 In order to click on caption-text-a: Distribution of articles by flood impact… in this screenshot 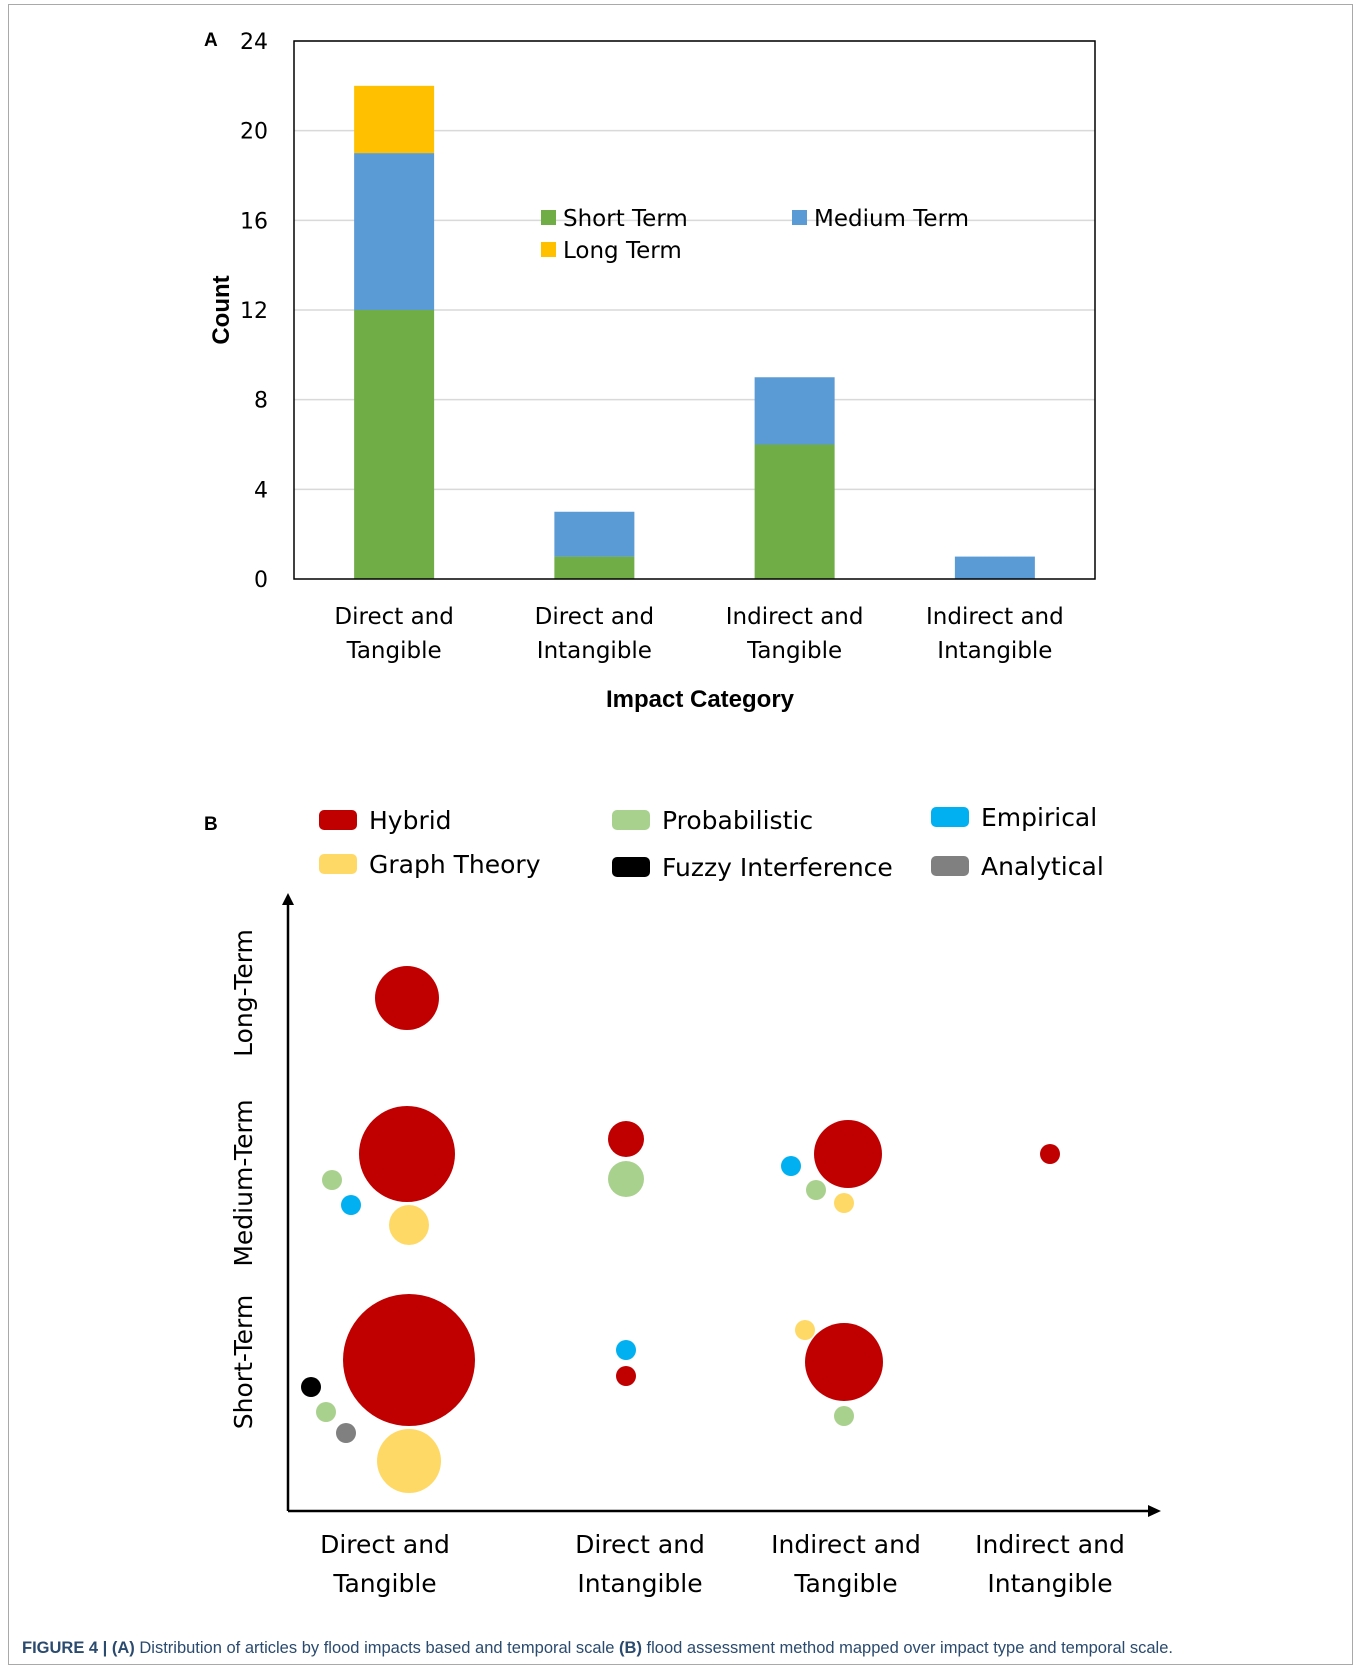, I will do `click(377, 1648)`.